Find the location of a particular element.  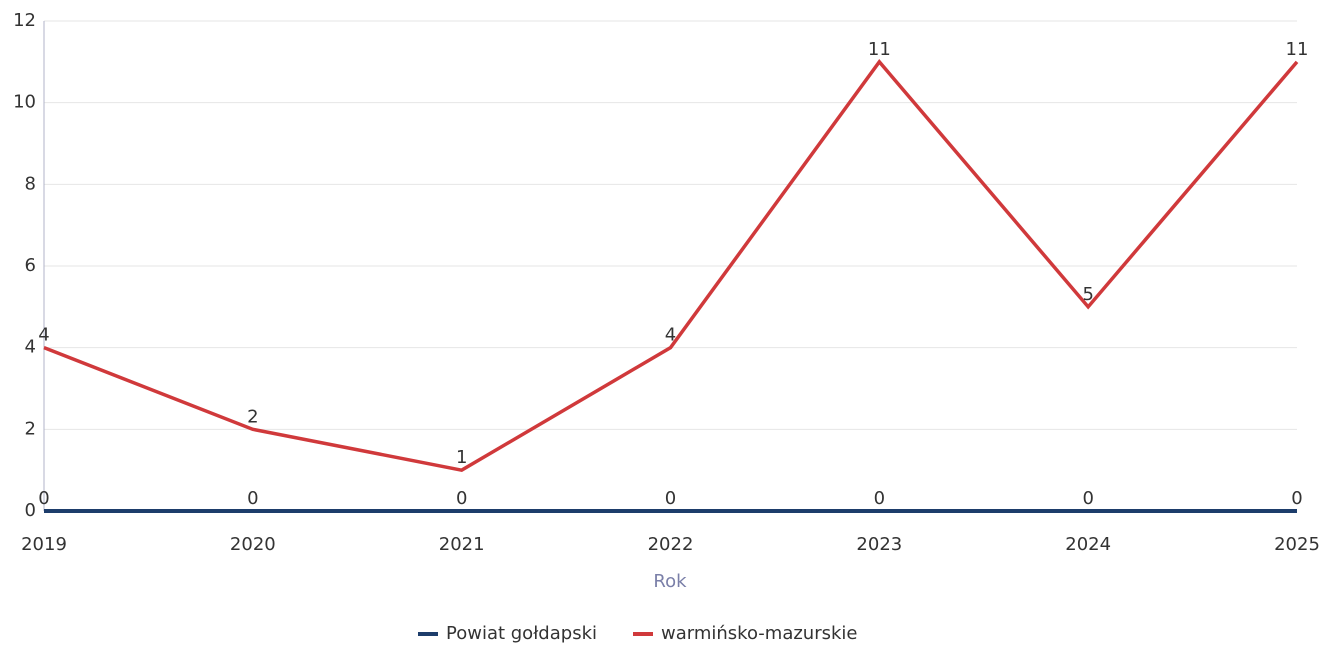

y-tick-label: 4 is located at coordinates (30, 347).